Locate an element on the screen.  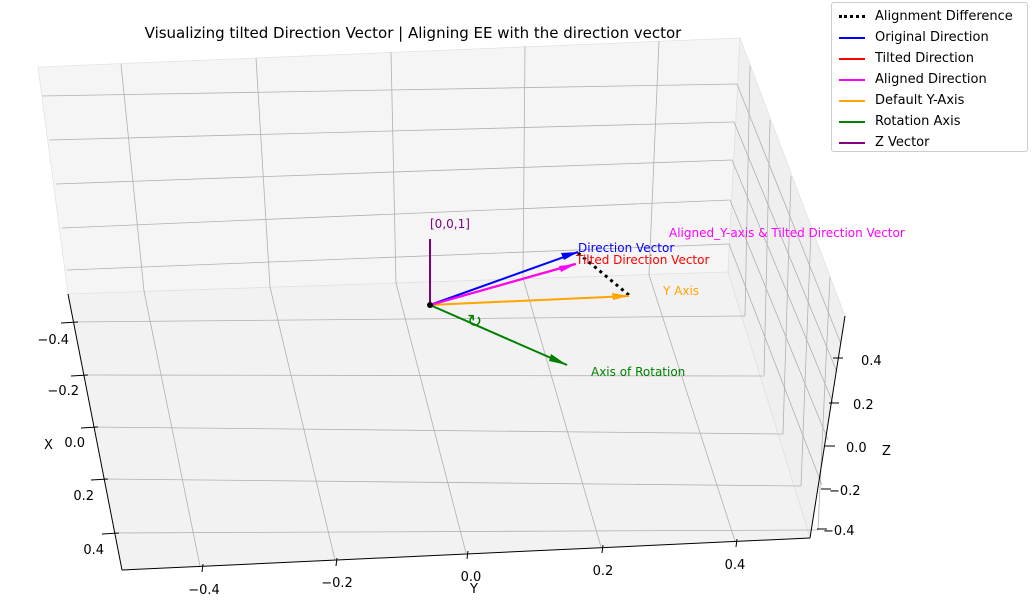
default-y-axis-arrowhead is located at coordinates (620, 296).